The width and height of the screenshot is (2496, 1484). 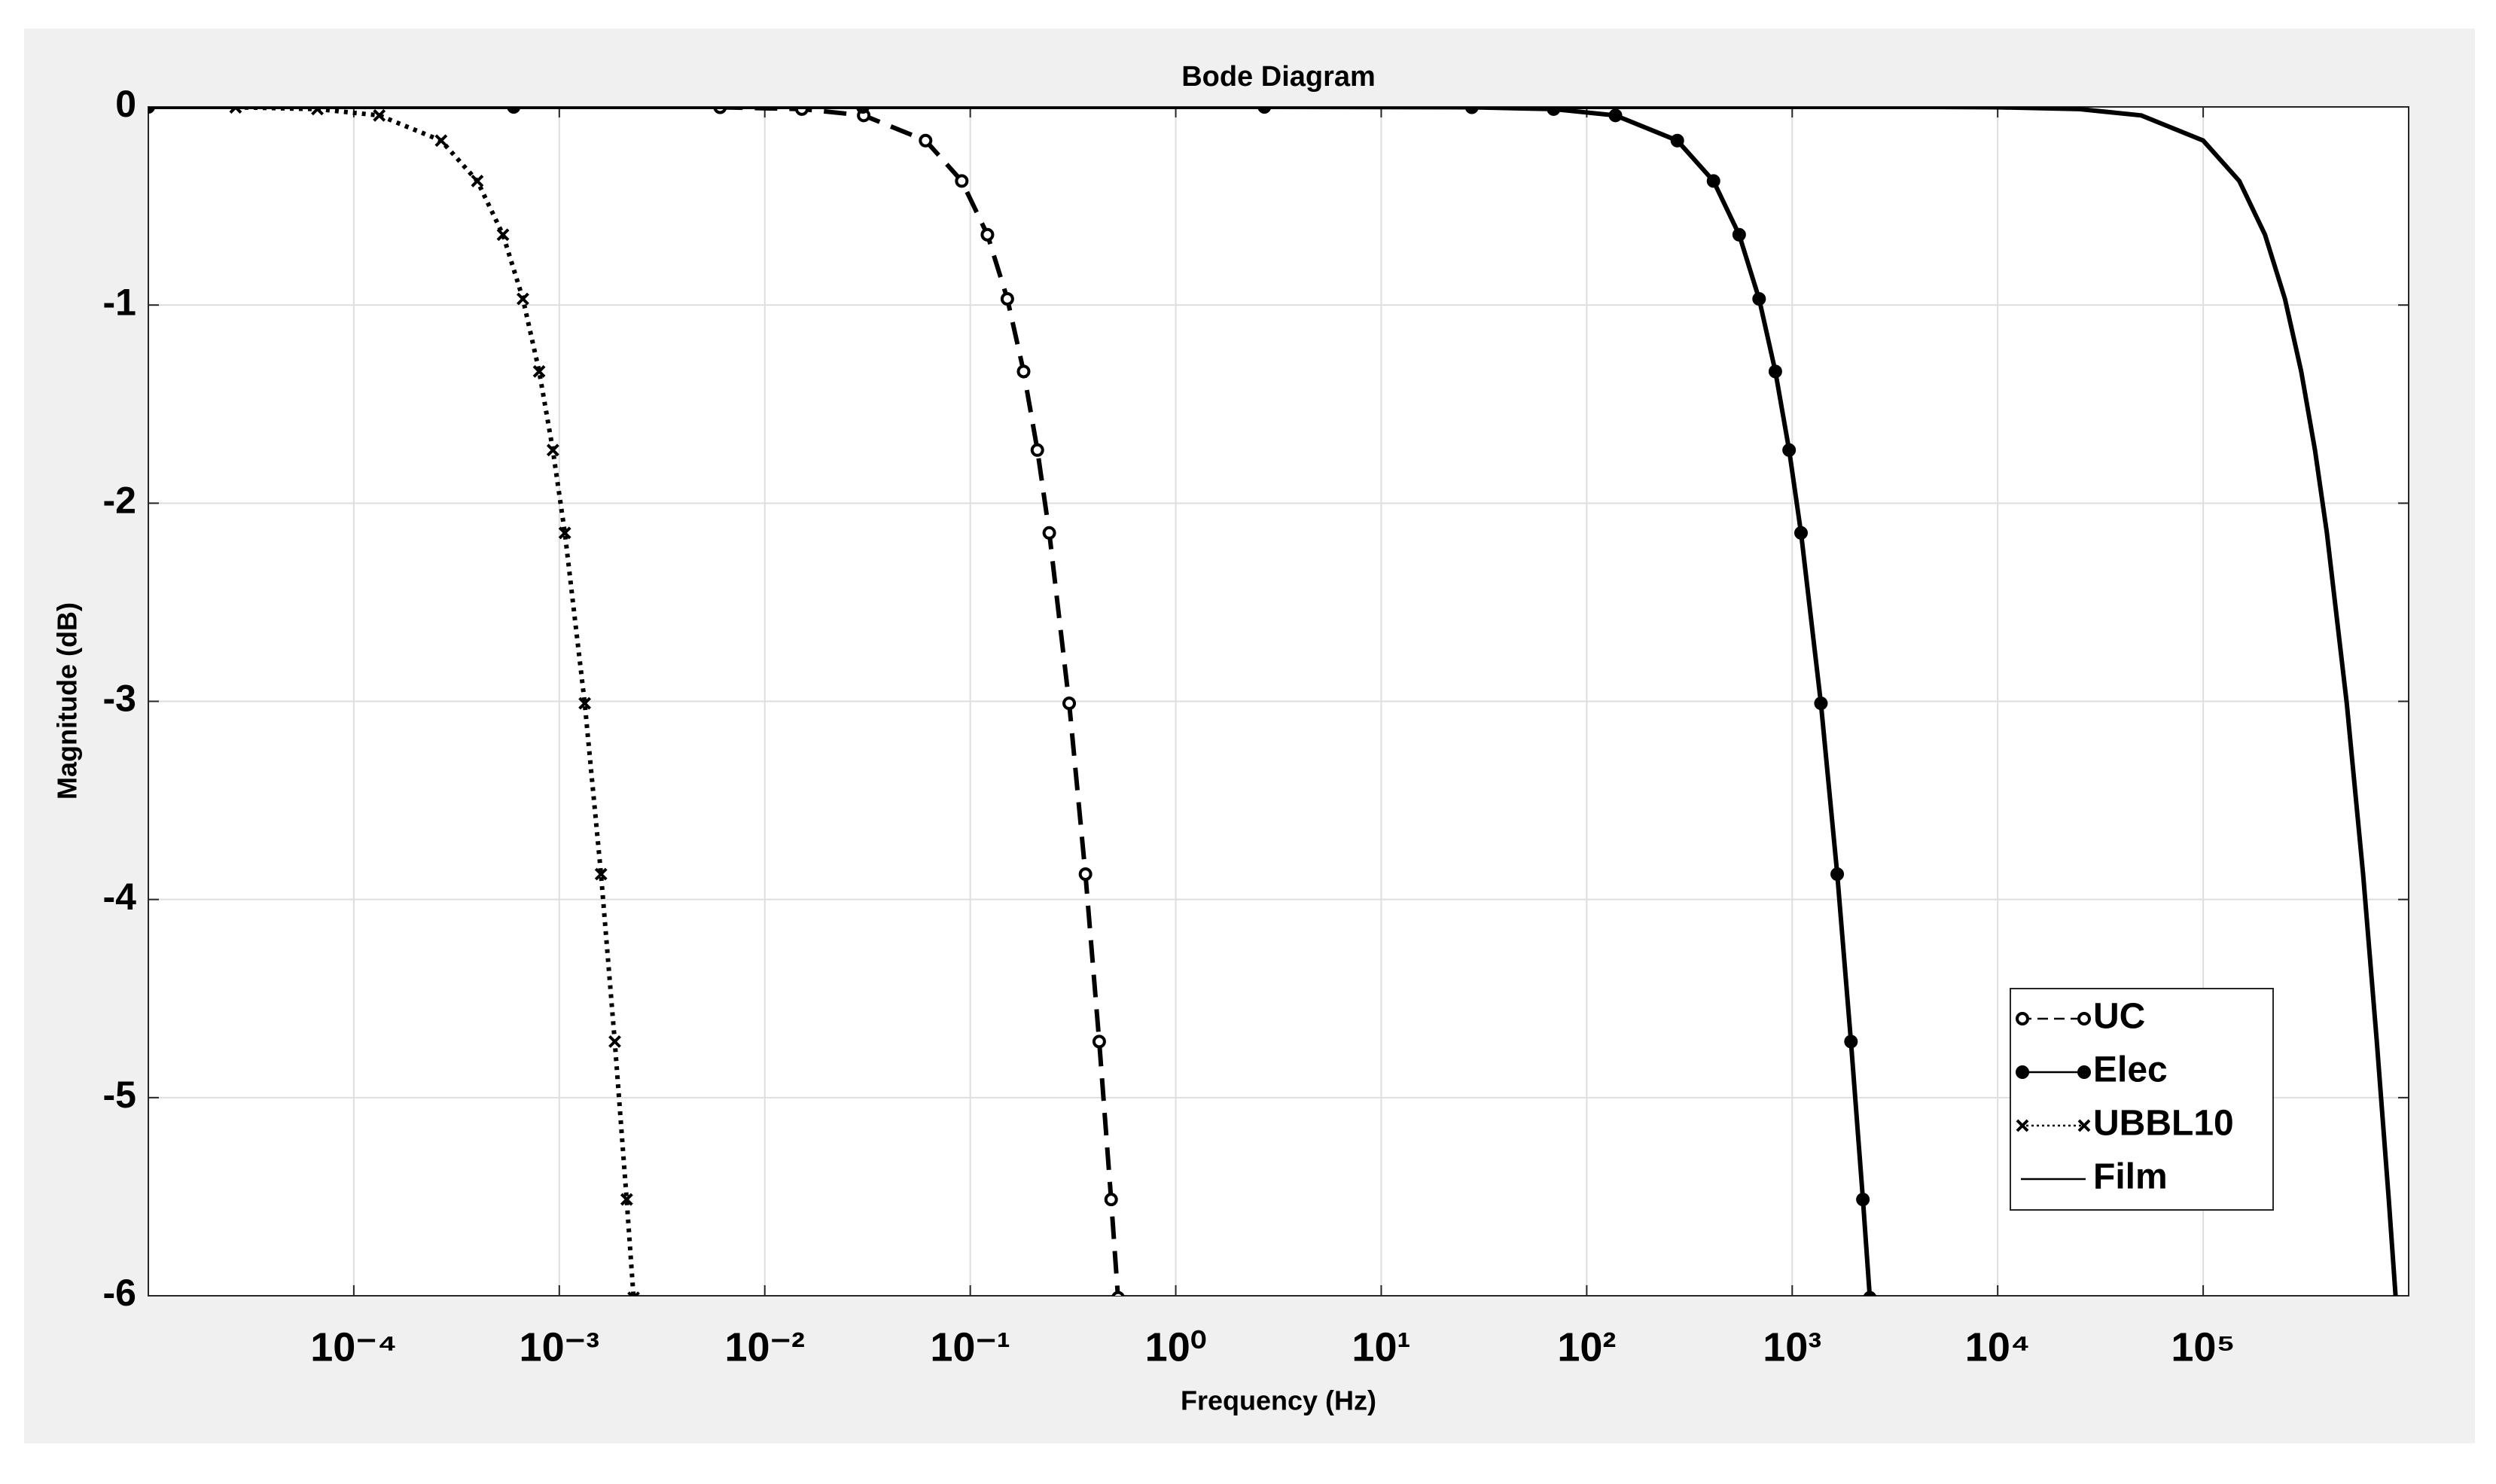 What do you see at coordinates (2130, 1177) in the screenshot?
I see `legend-label: Film` at bounding box center [2130, 1177].